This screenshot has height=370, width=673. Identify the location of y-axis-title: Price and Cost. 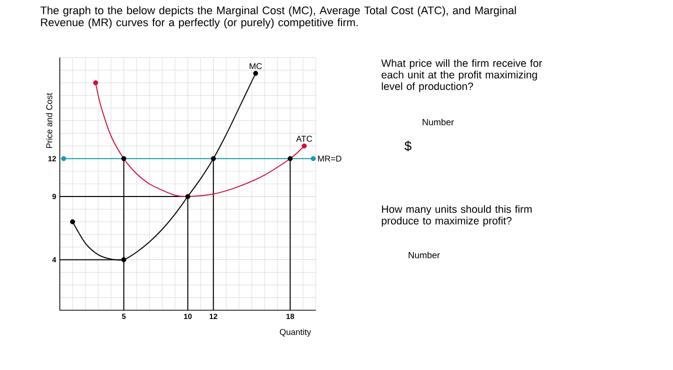
(49, 120).